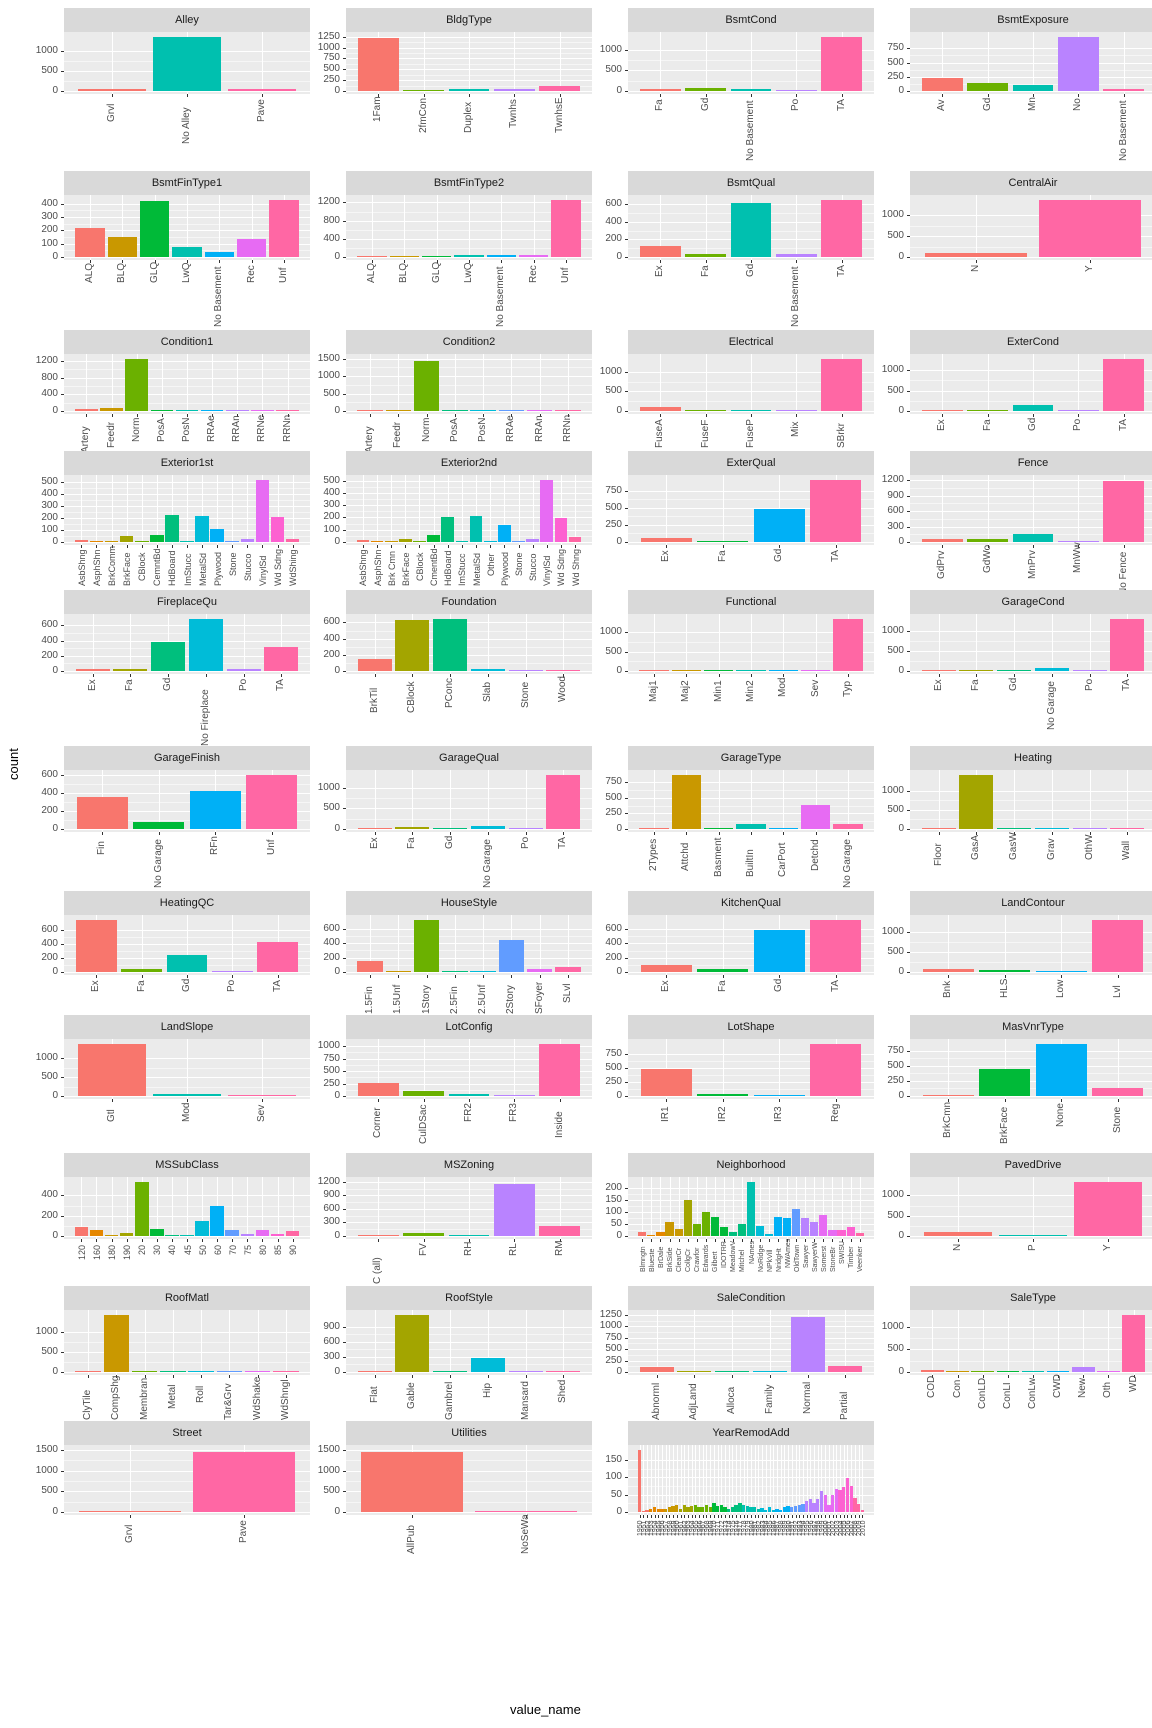 This screenshot has width=1152, height=1728. What do you see at coordinates (142, 566) in the screenshot?
I see `x-tick-label: CBlock` at bounding box center [142, 566].